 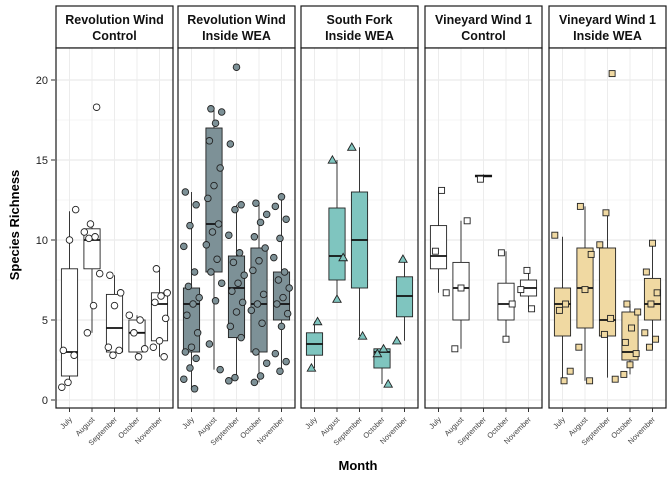 I want to click on facet-title-line2: Inside WEA, so click(x=607, y=36).